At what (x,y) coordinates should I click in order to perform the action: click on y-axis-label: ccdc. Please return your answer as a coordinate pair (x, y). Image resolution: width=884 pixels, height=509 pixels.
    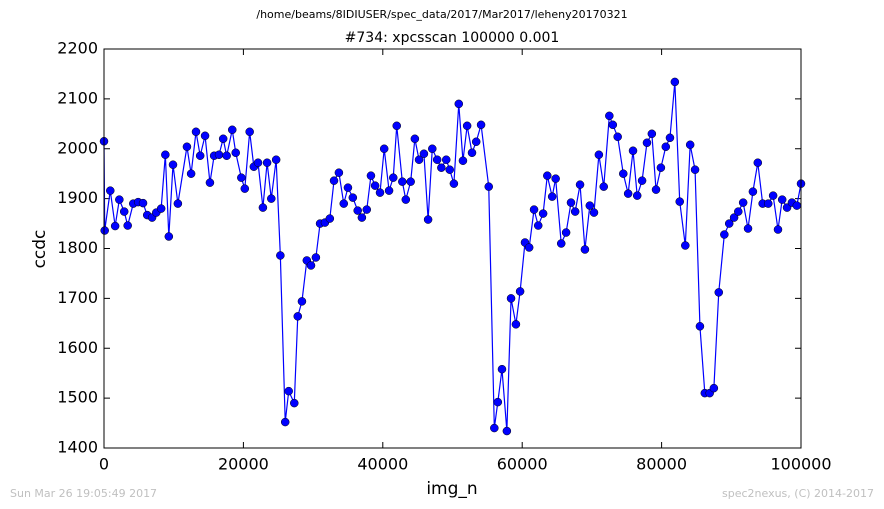
    Looking at the image, I should click on (40, 249).